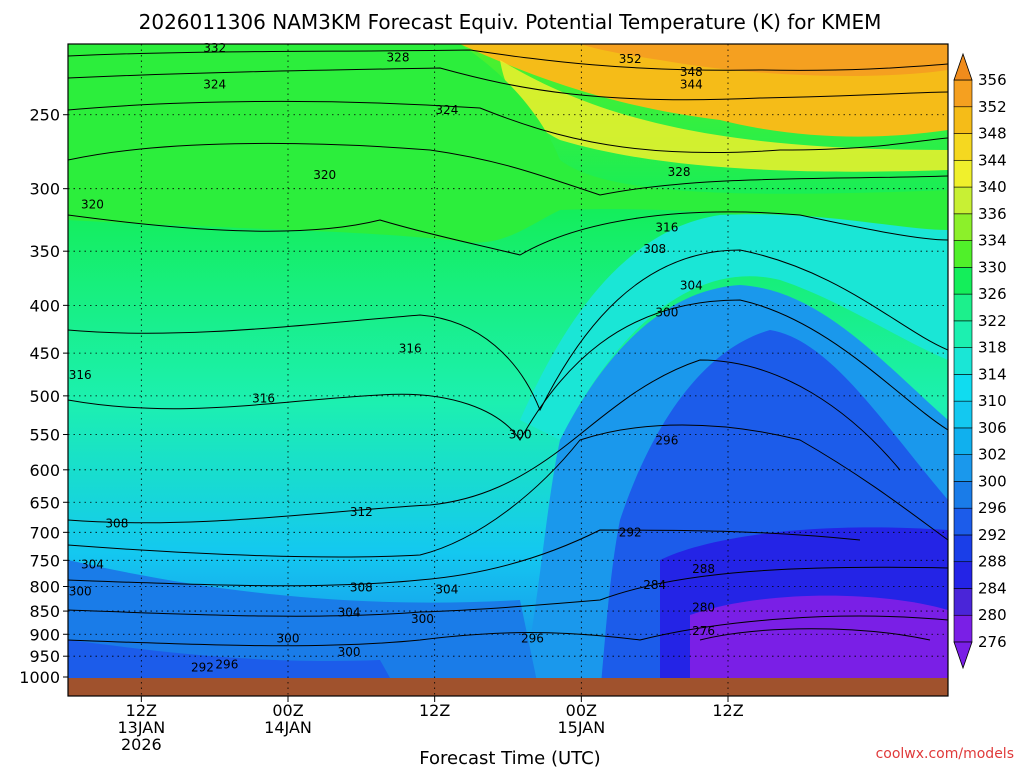 The width and height of the screenshot is (1024, 768). I want to click on y-tick-label: 850, so click(44, 611).